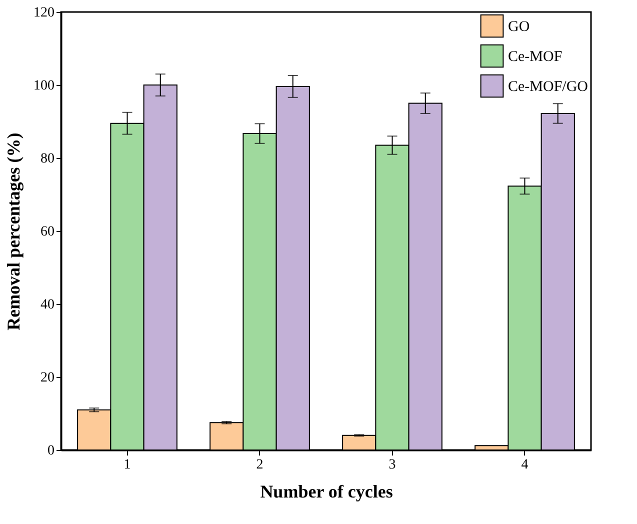 The width and height of the screenshot is (637, 524). I want to click on x-tick-label: 3, so click(392, 465).